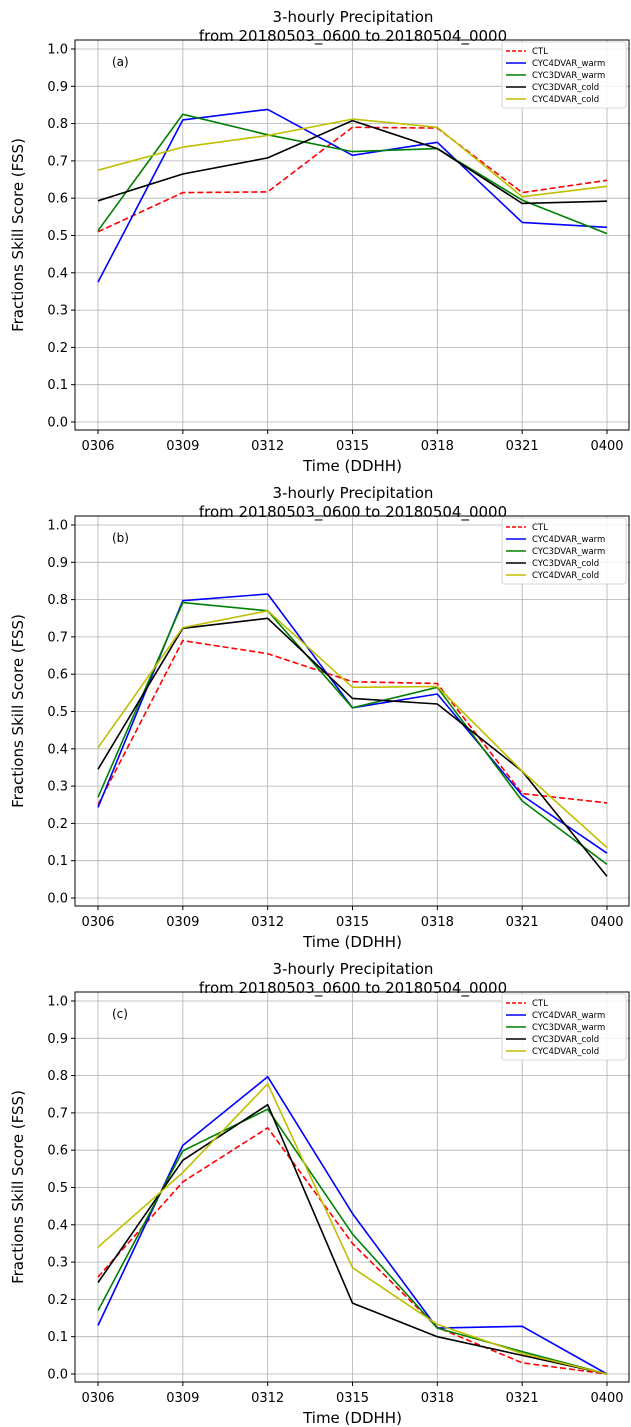 Image resolution: width=631 pixels, height=1427 pixels. I want to click on series-line-cyc3dvar-cold, so click(352, 162).